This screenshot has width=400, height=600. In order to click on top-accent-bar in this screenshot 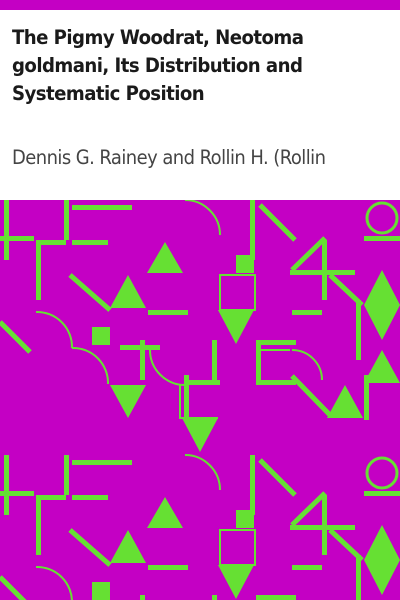, I will do `click(200, 5)`.